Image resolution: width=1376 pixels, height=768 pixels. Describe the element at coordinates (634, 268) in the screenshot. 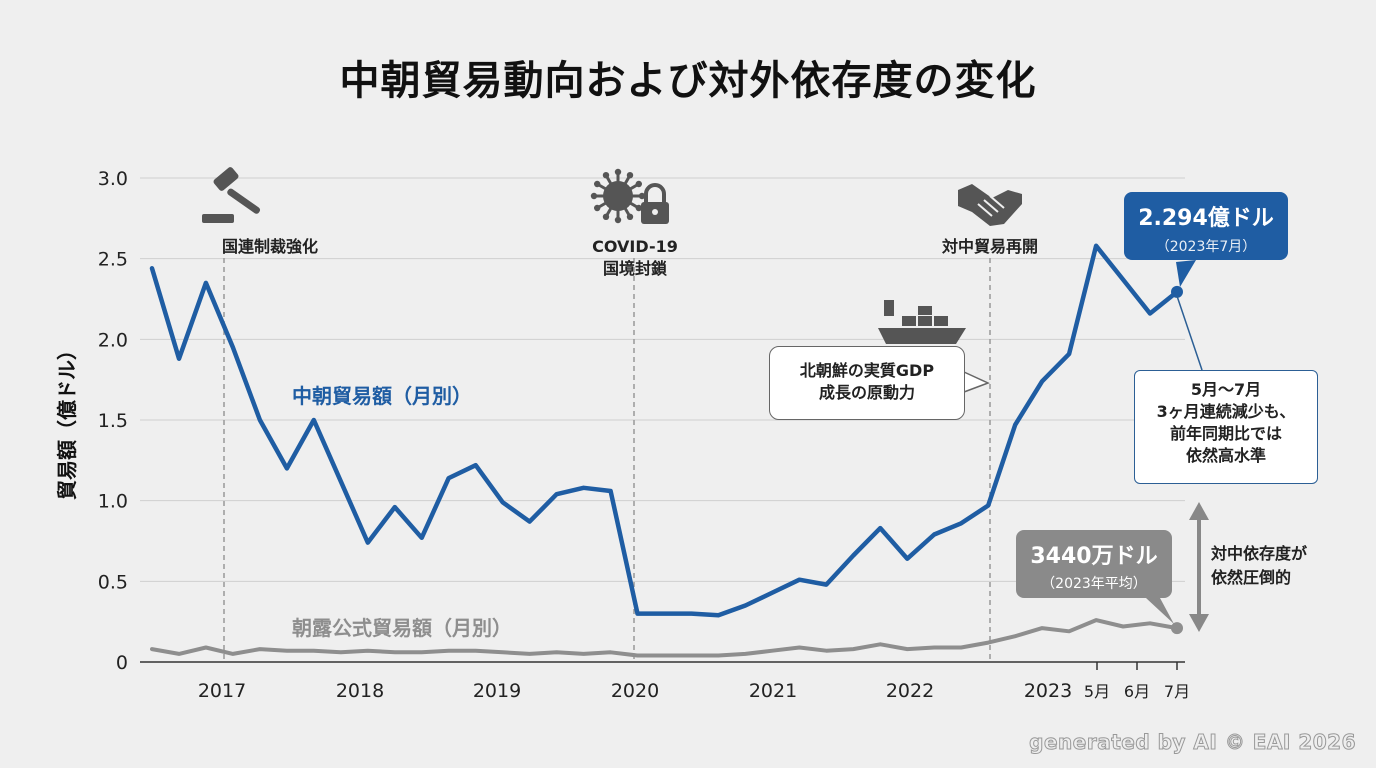

I see `event-label-covid-line2: 国境封鎖` at that location.